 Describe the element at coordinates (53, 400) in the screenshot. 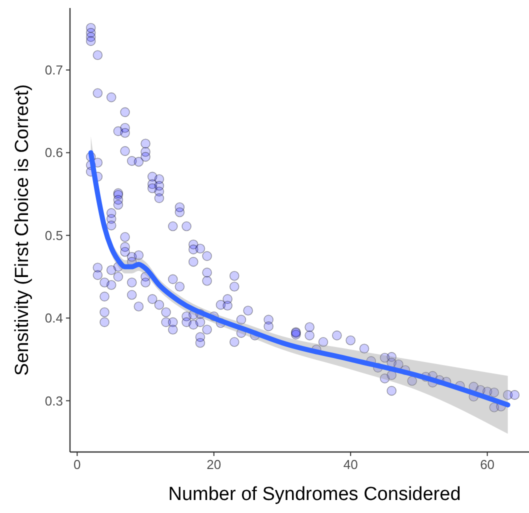

I see `y-tick-label: 0.3` at that location.